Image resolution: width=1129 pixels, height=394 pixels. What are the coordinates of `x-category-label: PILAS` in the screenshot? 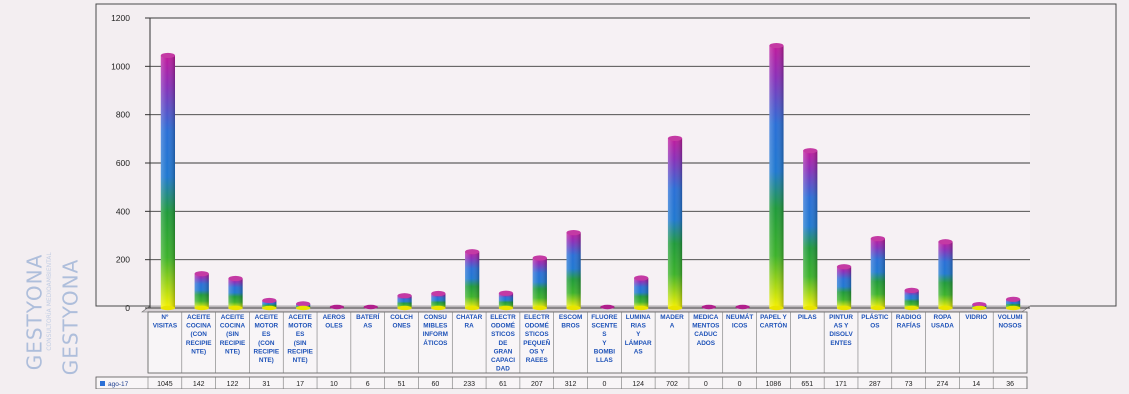 It's located at (808, 317).